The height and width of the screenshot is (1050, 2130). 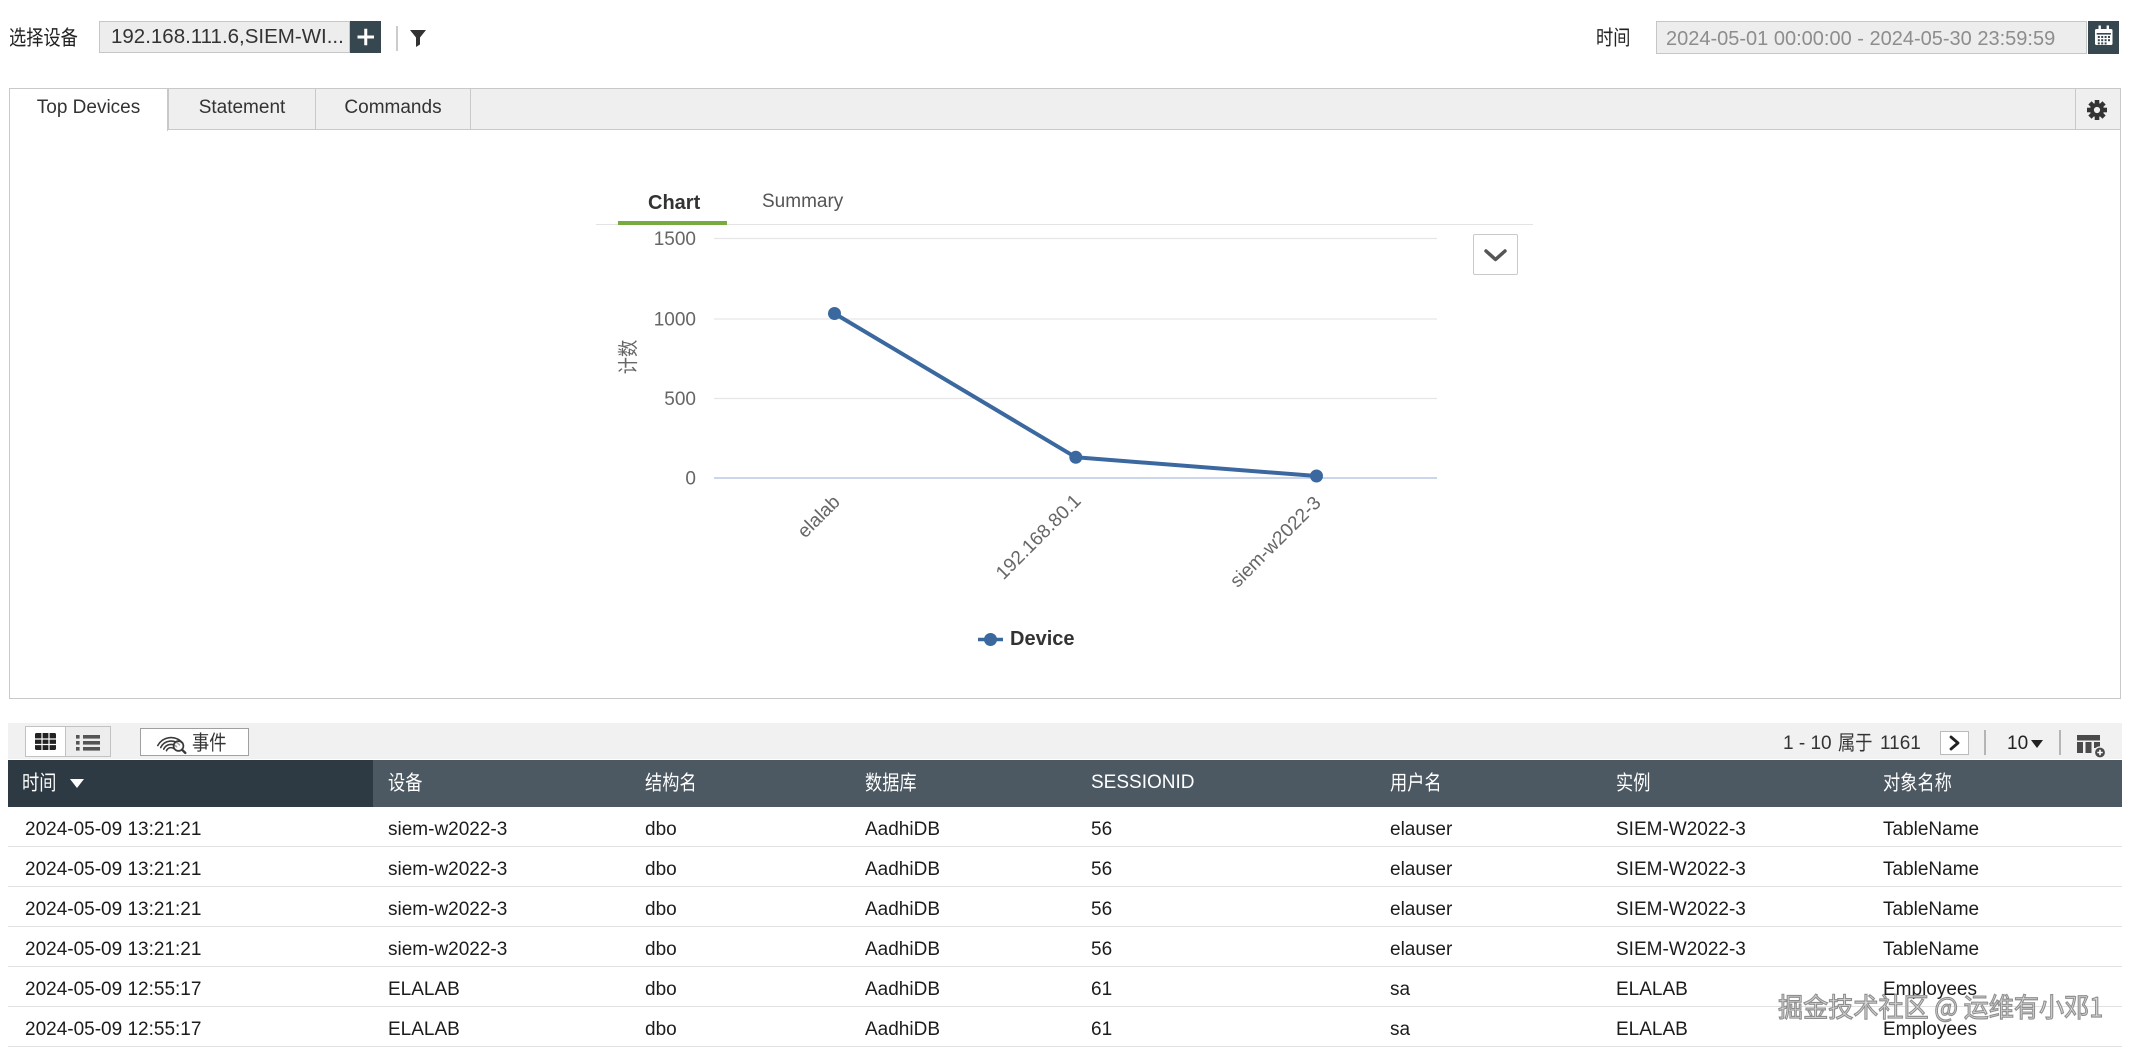 I want to click on svg-text: elalab, so click(x=819, y=517).